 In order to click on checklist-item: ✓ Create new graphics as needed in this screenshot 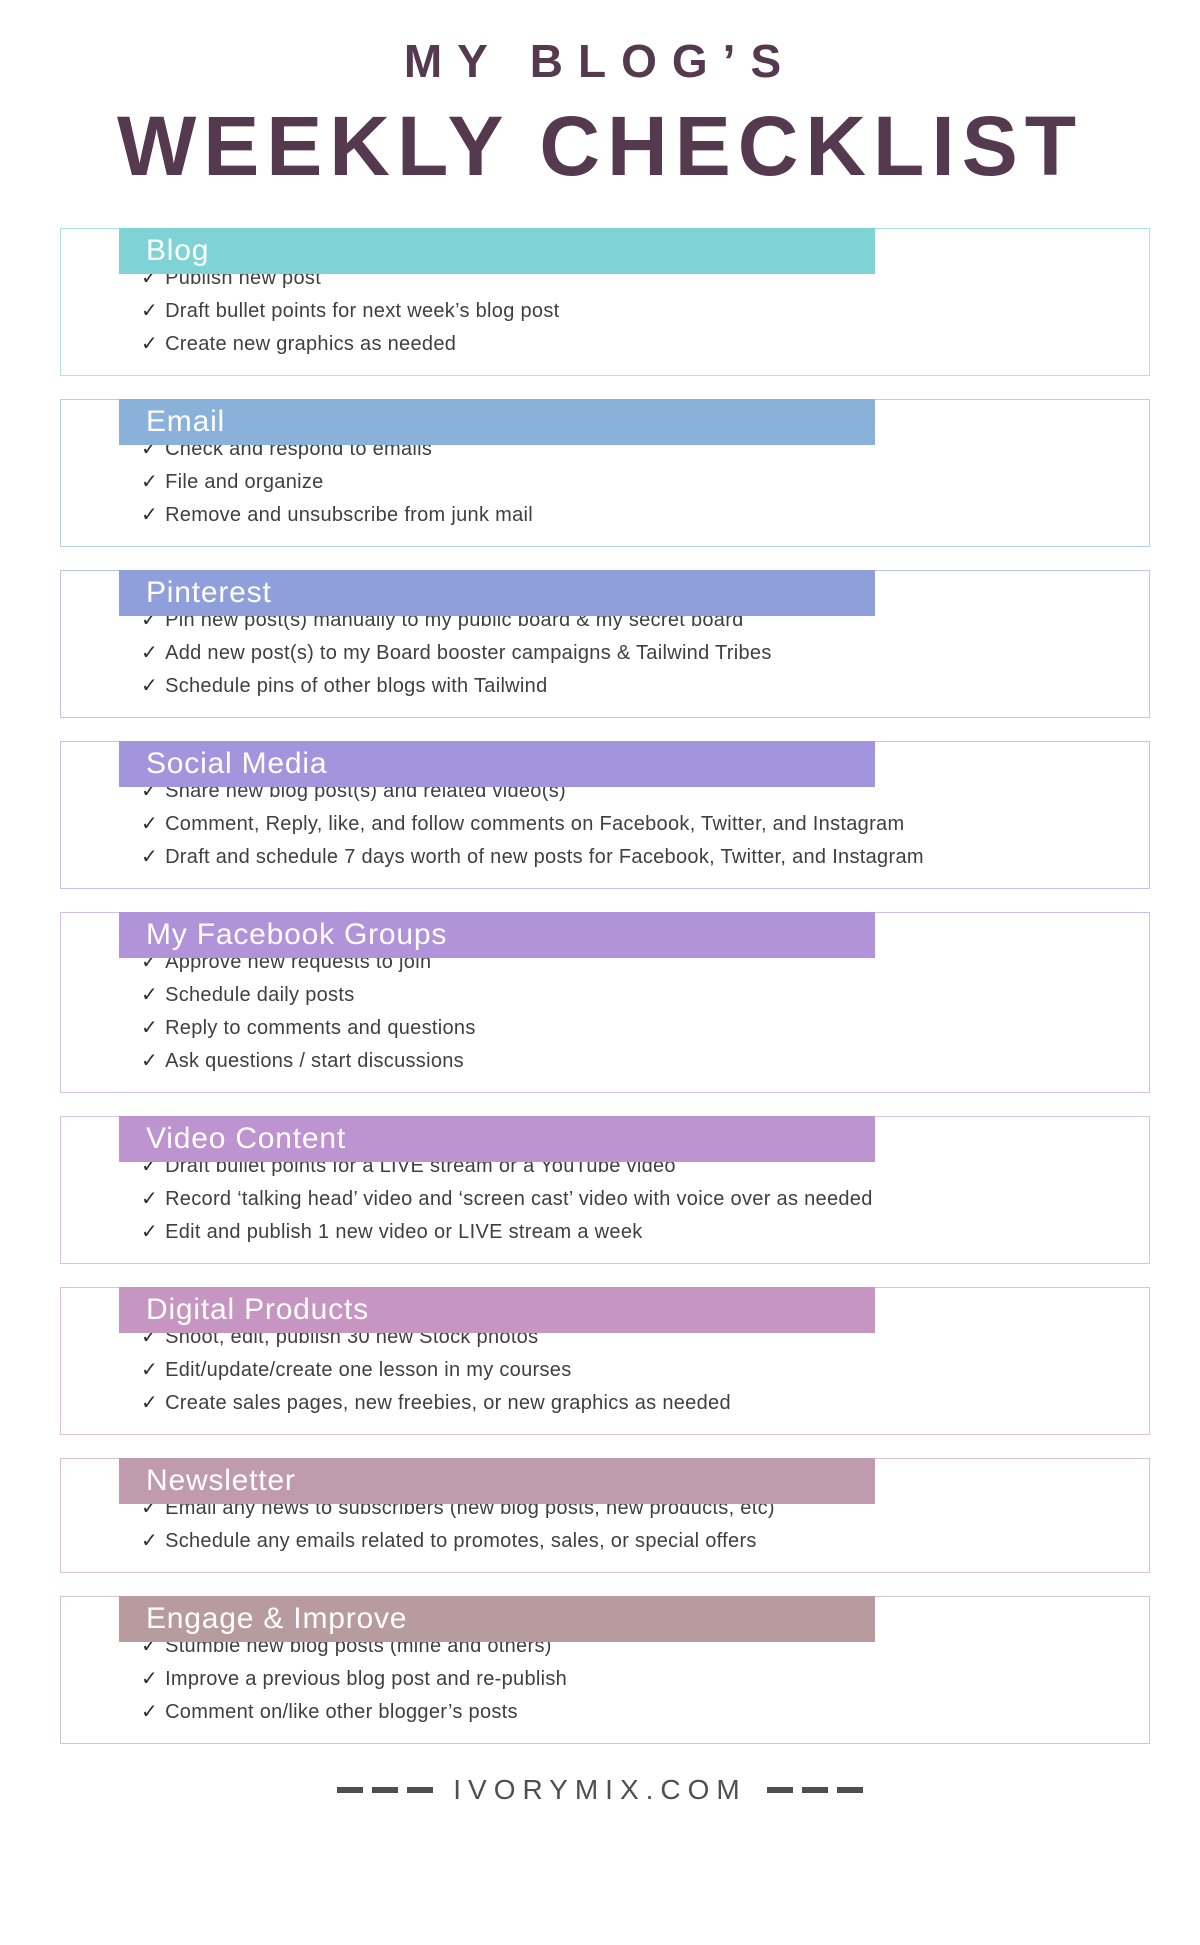, I will do `click(633, 344)`.